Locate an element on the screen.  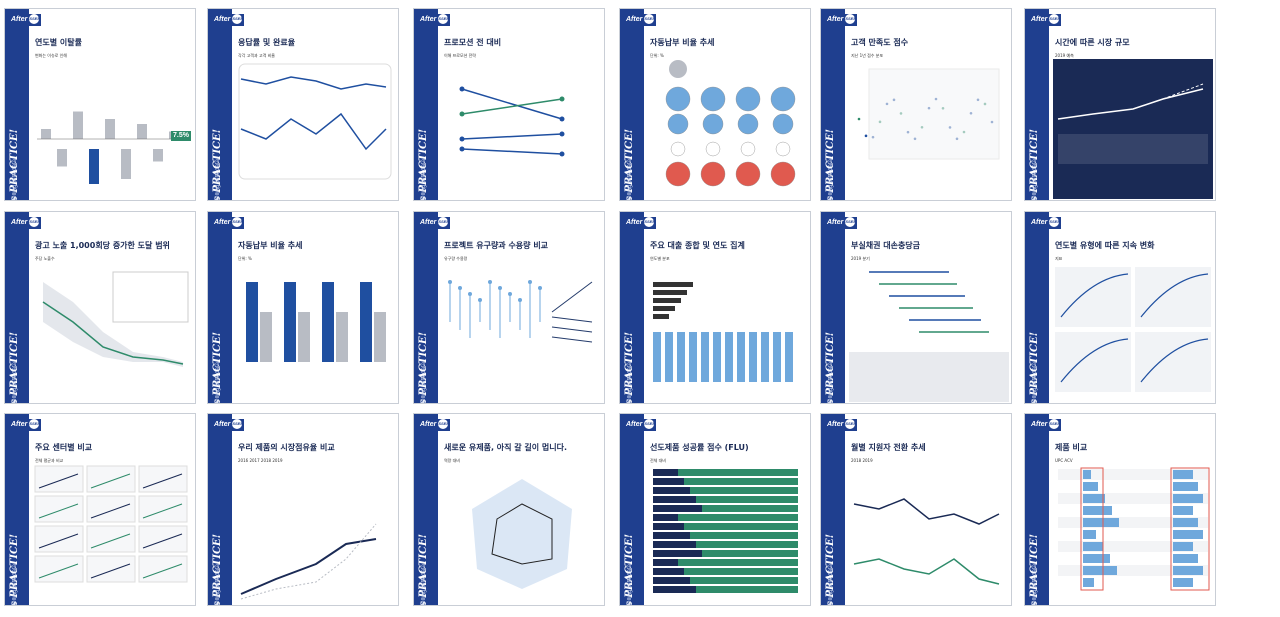
slide-subtitle: 주요 센터별 비교 is located at coordinates (64, 447).